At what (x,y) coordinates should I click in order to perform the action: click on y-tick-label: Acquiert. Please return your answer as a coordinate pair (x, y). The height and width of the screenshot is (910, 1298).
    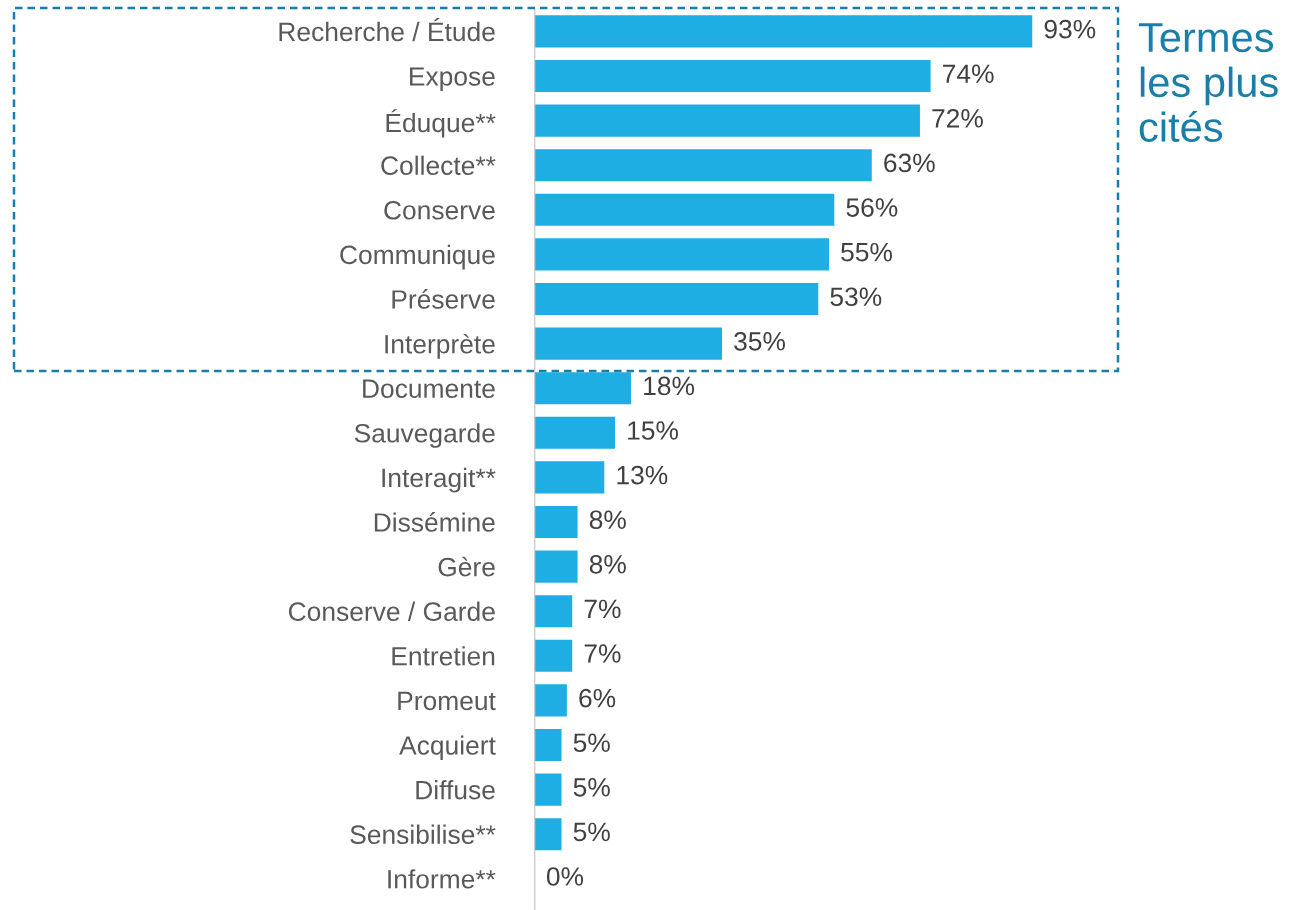
    Looking at the image, I should click on (447, 748).